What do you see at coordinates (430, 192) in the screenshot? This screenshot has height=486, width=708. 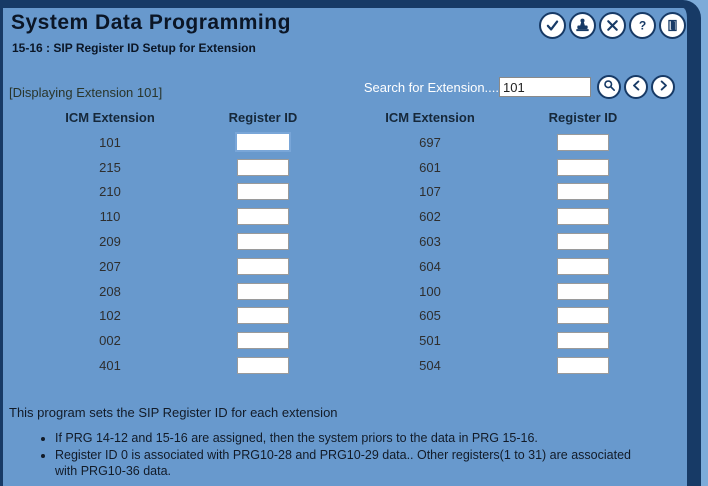 I see `extension-number: 107` at bounding box center [430, 192].